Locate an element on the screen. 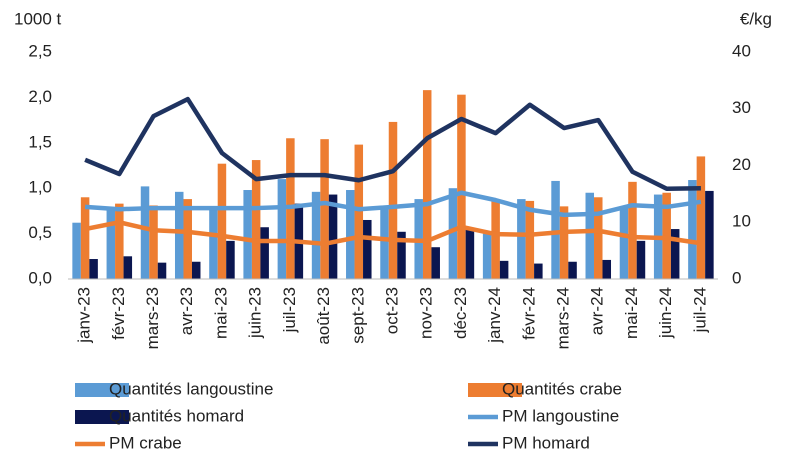  legend-label: PM langoustine is located at coordinates (560, 415).